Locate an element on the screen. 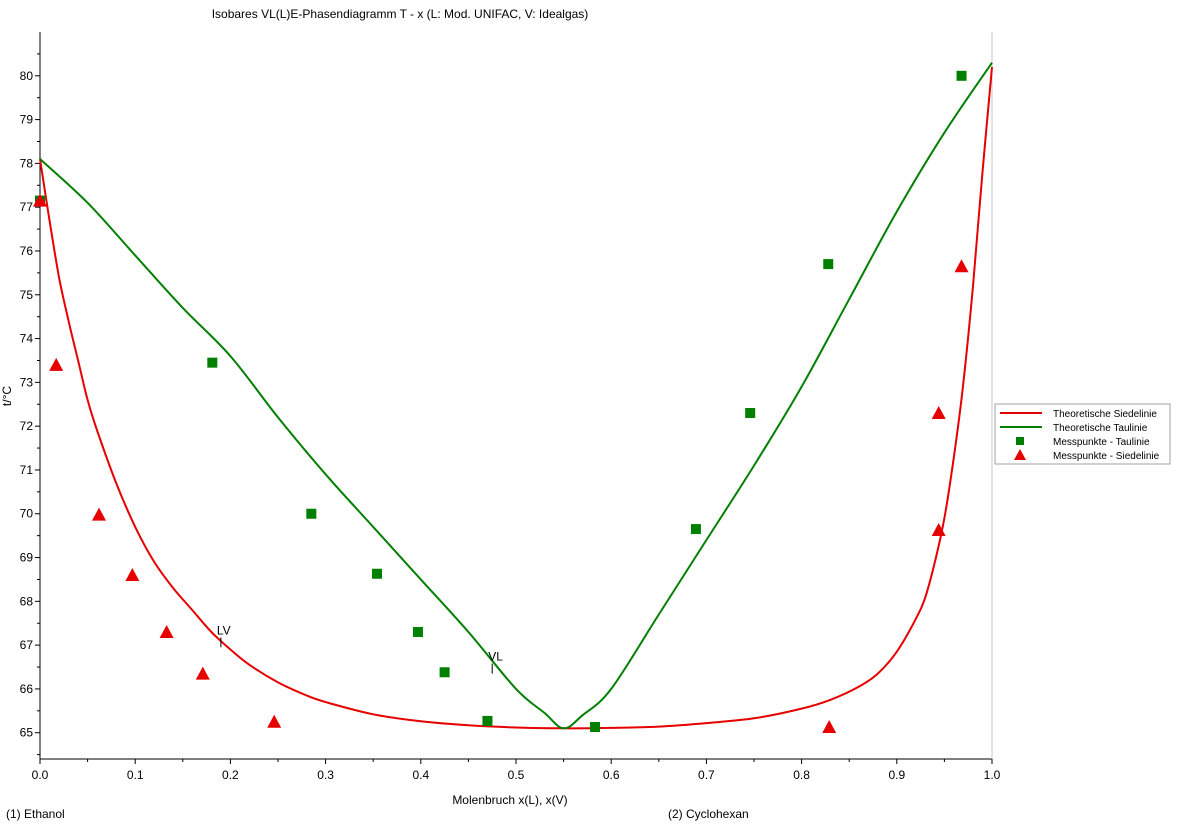  y-tick-label: 78 is located at coordinates (27, 163).